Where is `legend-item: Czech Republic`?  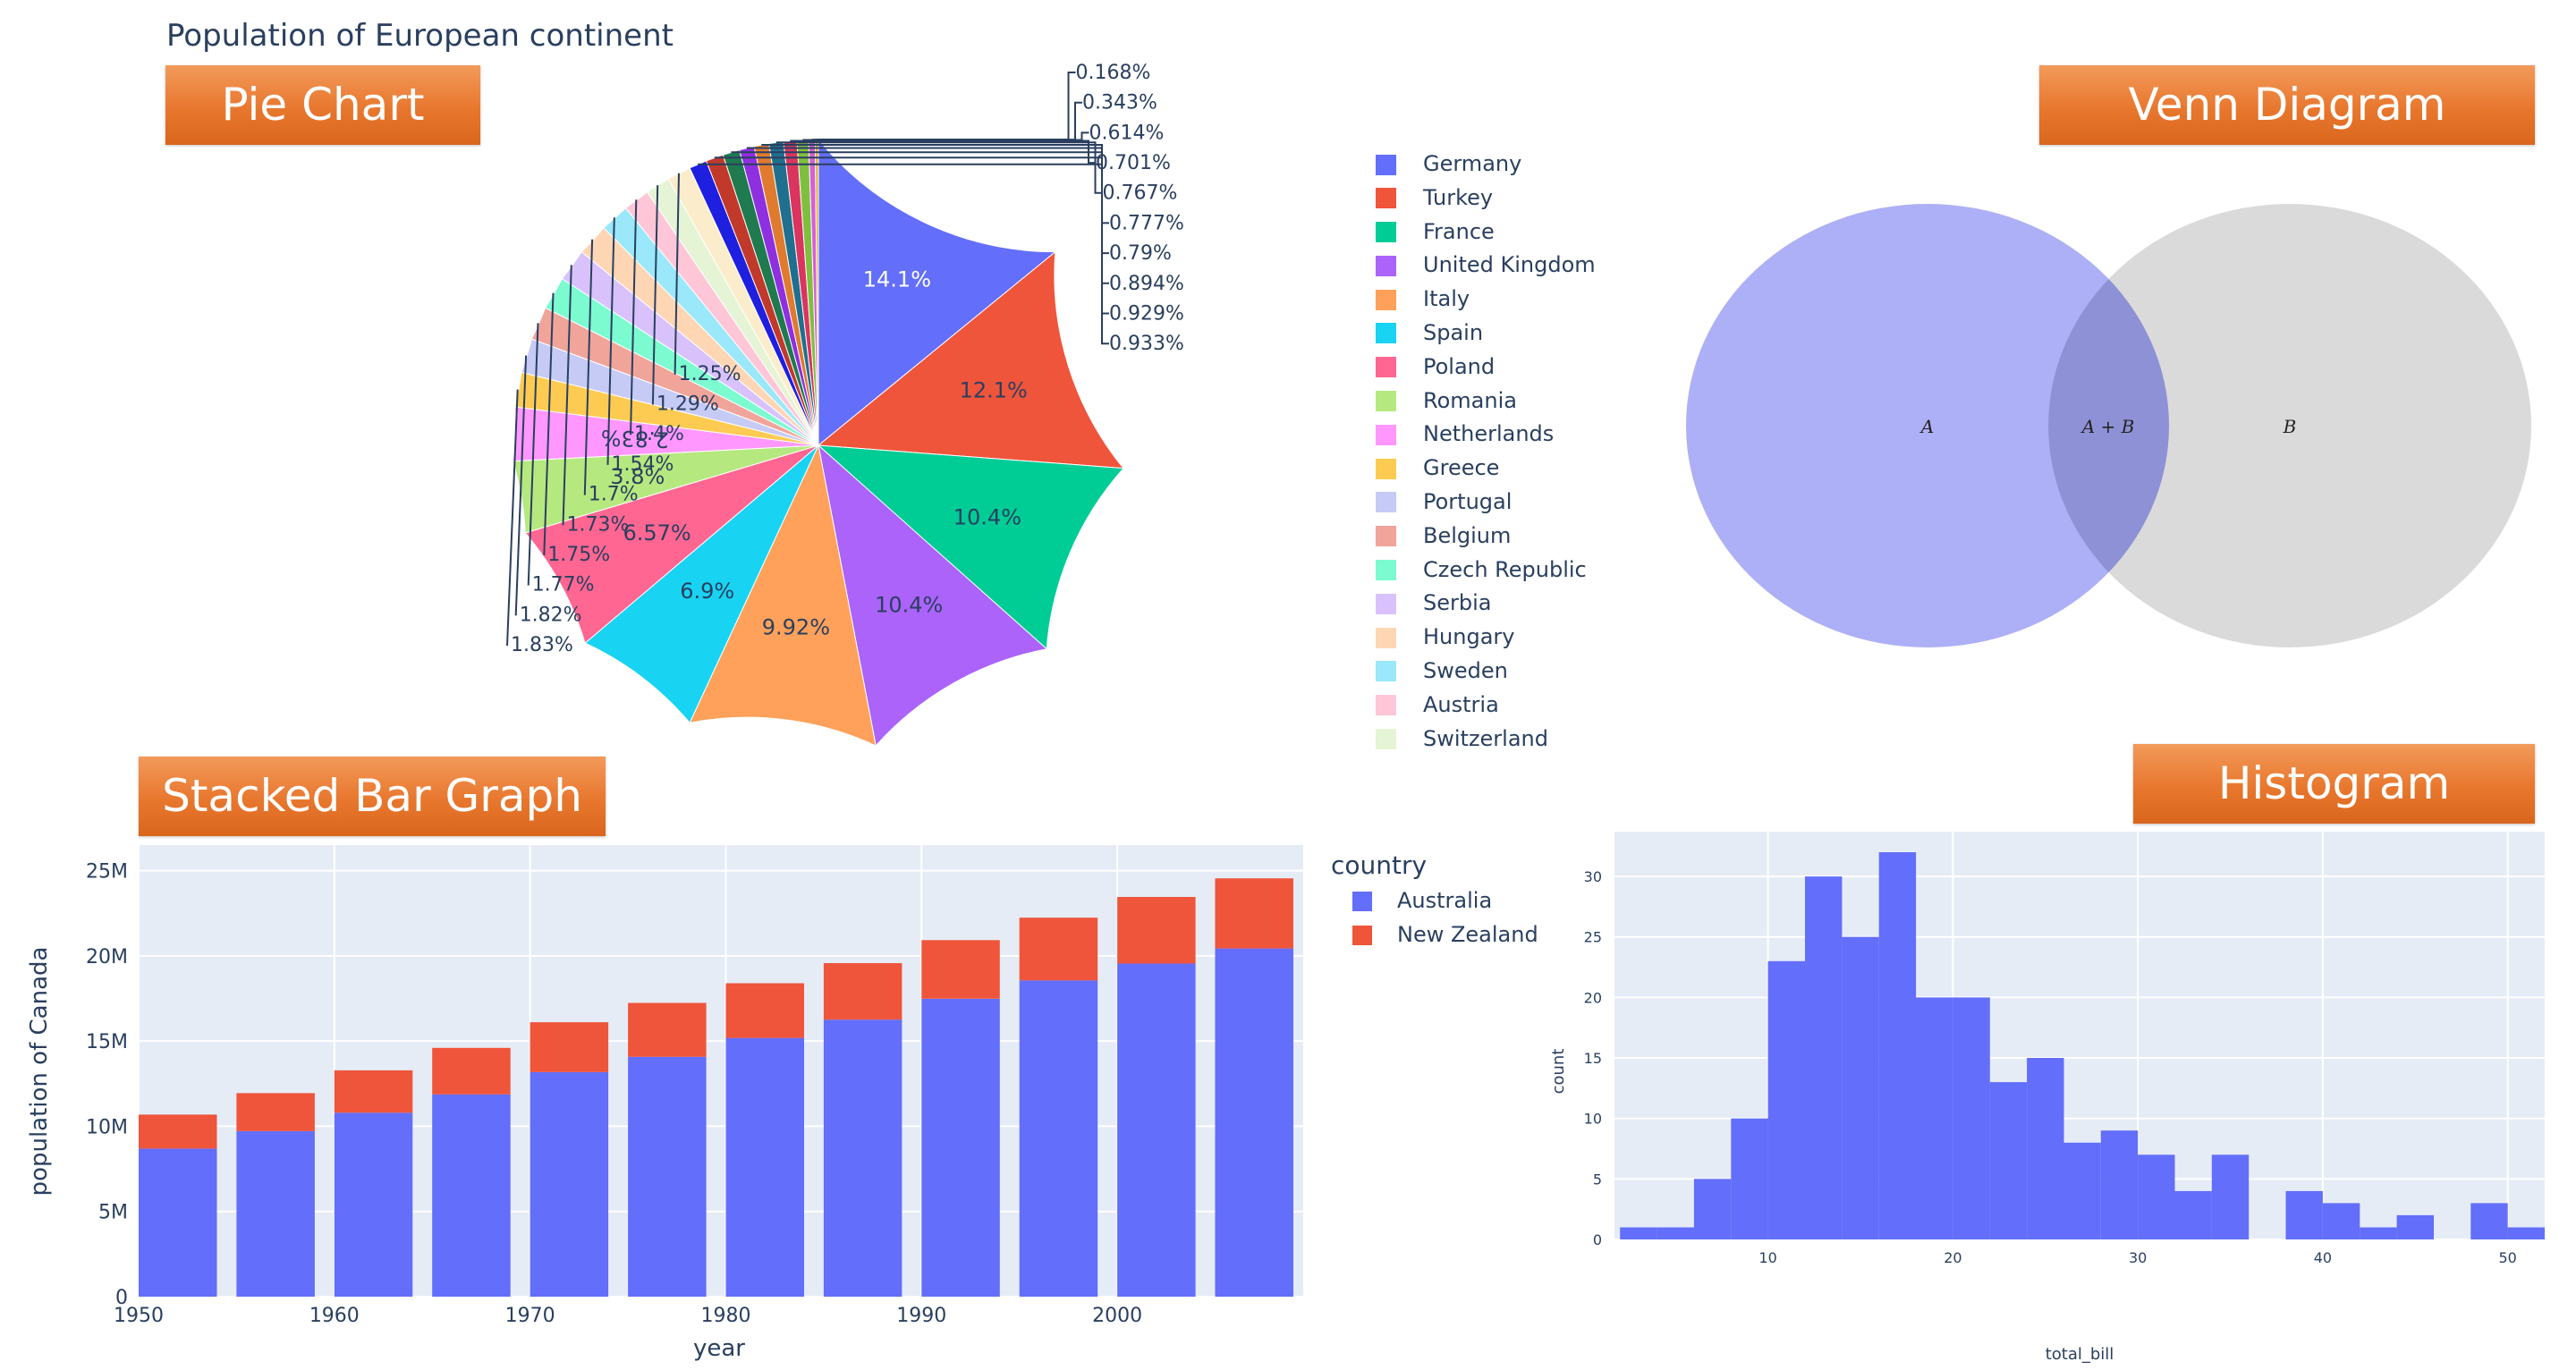
legend-item: Czech Republic is located at coordinates (1510, 571).